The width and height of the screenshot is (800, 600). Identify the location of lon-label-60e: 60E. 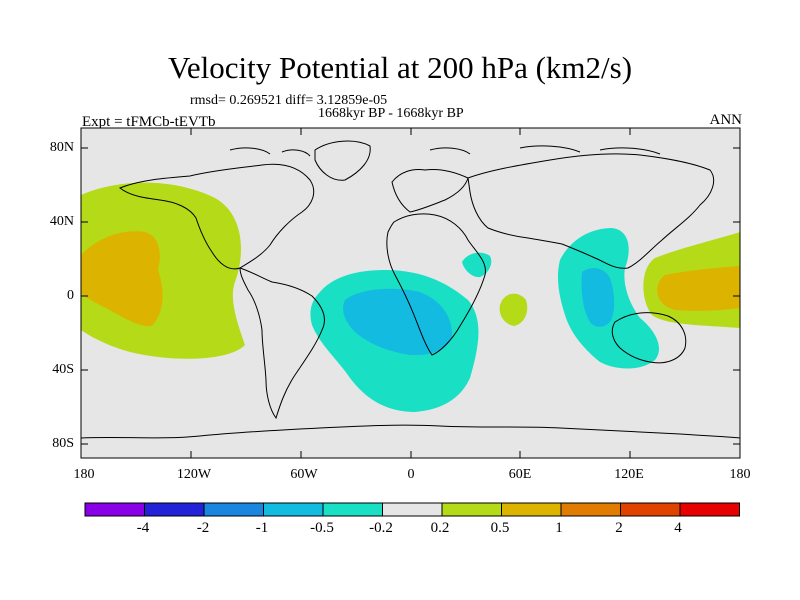
(520, 474).